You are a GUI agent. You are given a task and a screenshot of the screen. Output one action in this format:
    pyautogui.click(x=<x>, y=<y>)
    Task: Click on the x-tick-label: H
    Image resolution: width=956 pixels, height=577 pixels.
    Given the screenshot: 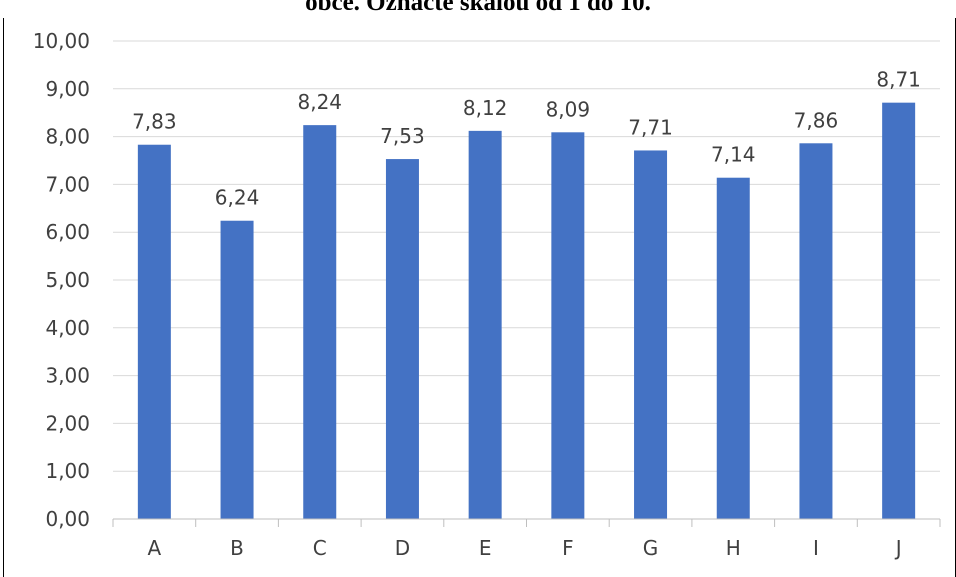 What is the action you would take?
    pyautogui.click(x=733, y=548)
    